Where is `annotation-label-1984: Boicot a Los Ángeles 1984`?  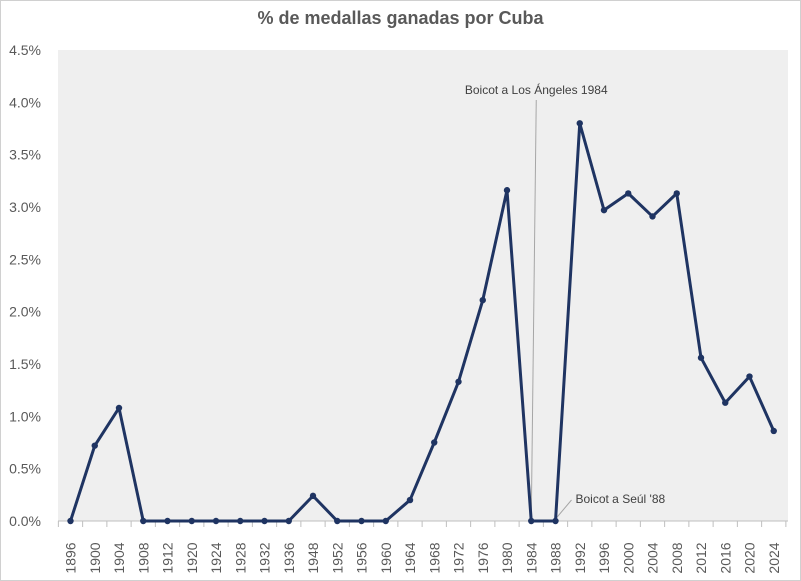
annotation-label-1984: Boicot a Los Ángeles 1984 is located at coordinates (536, 89).